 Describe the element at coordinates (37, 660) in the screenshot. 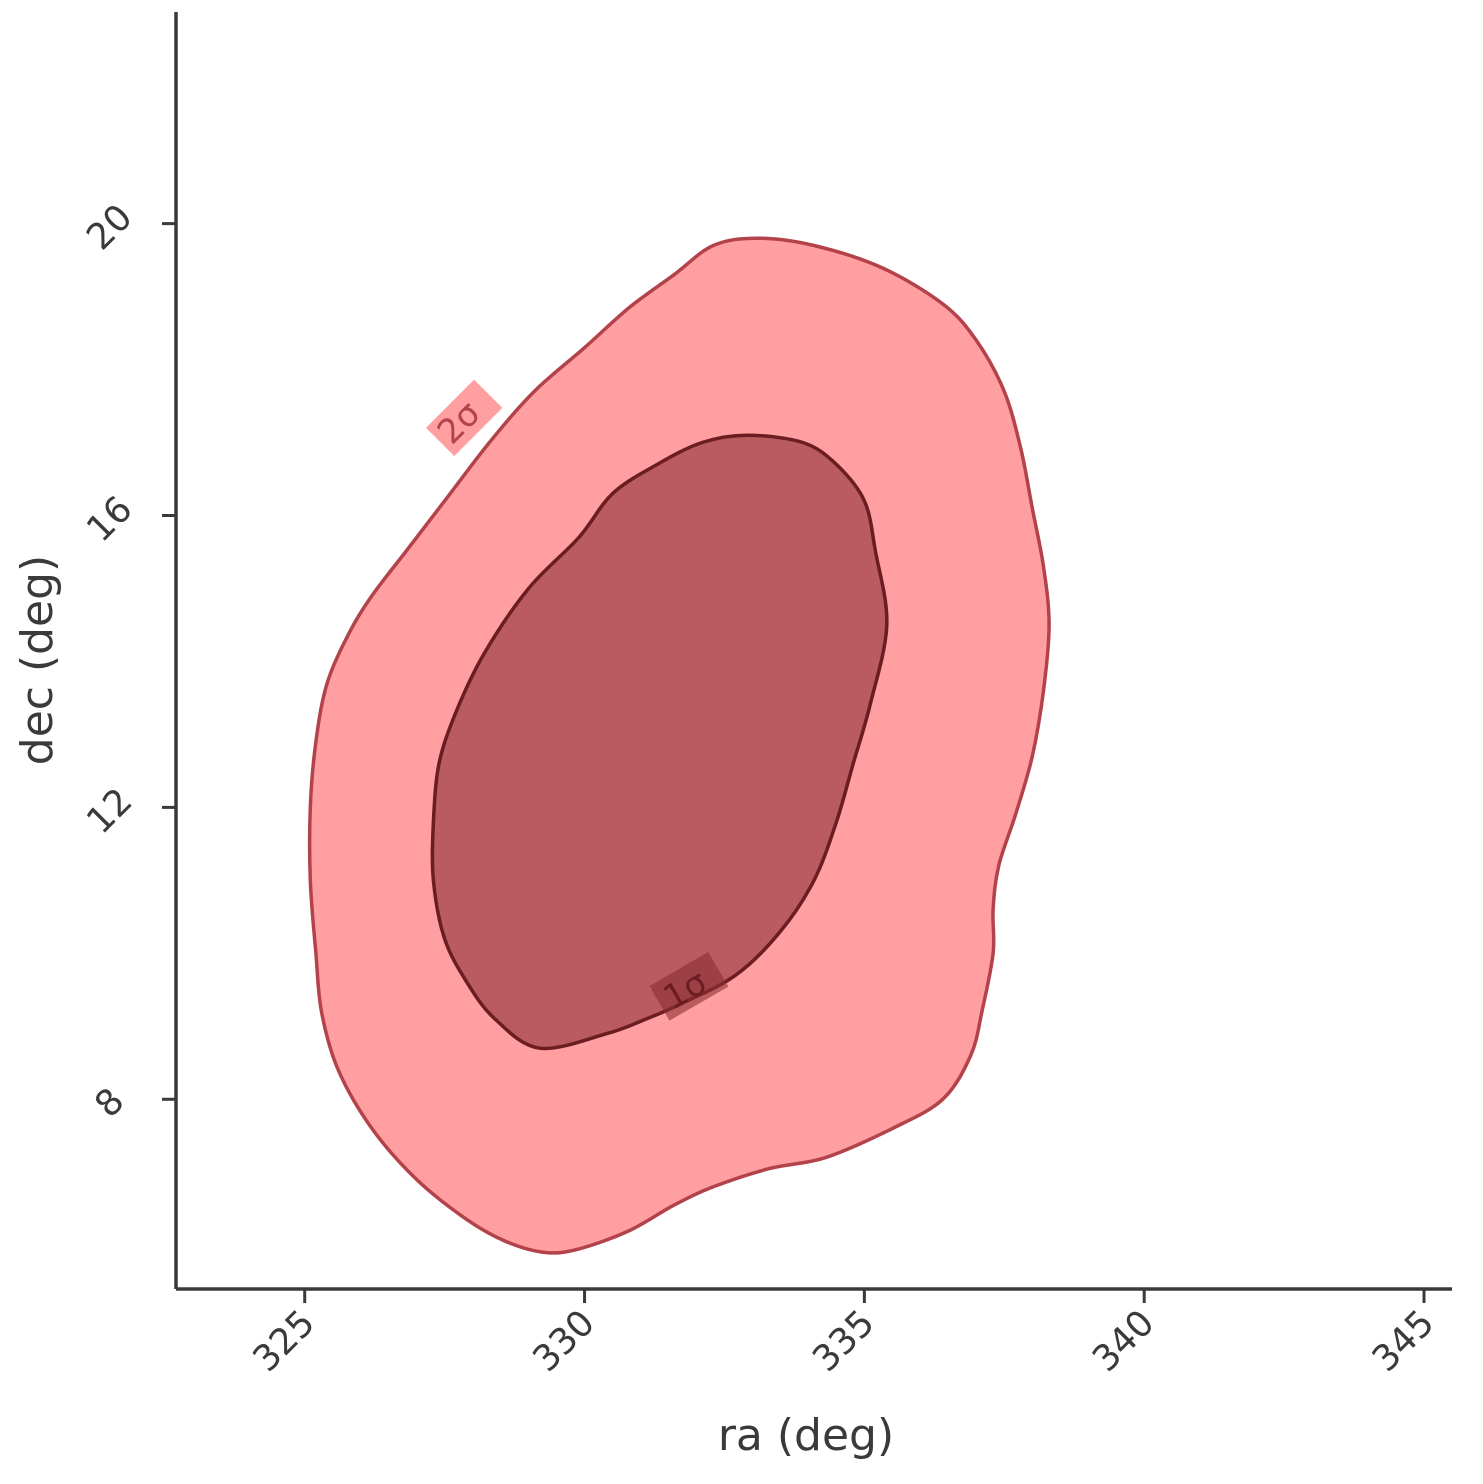

I see `y-axis-title: dec (deg)` at that location.